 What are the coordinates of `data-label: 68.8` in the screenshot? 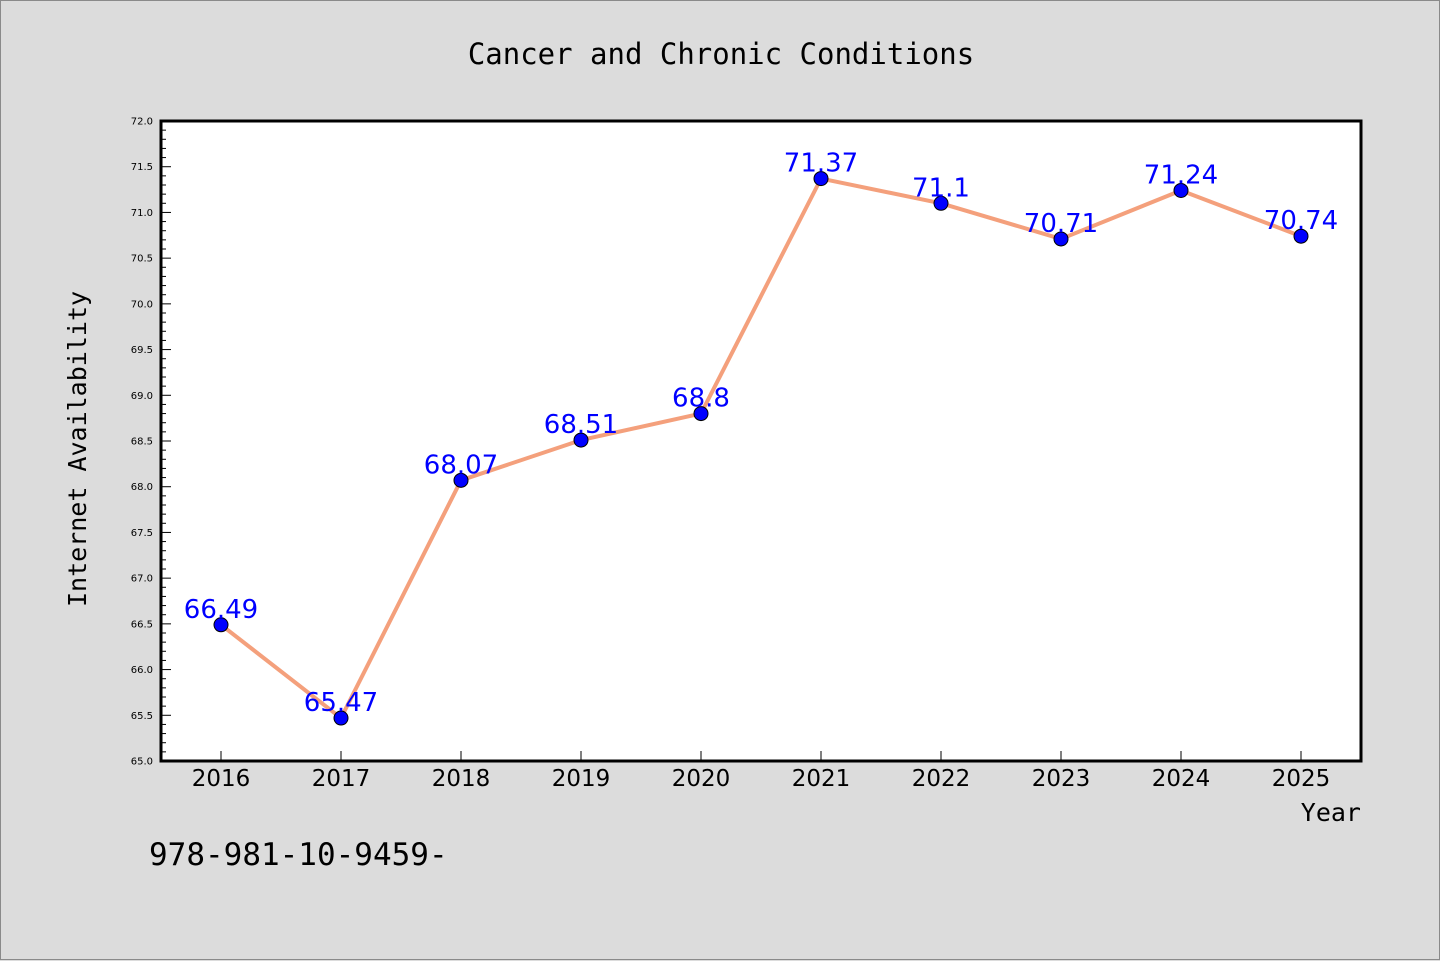 It's located at (701, 399).